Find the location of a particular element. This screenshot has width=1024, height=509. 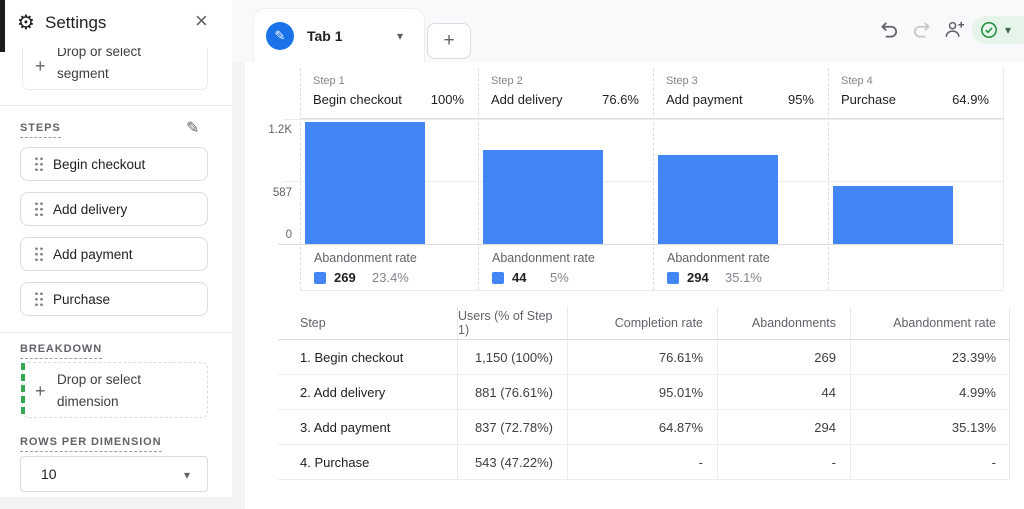

rows-per-dimension-value: 10 is located at coordinates (49, 474).